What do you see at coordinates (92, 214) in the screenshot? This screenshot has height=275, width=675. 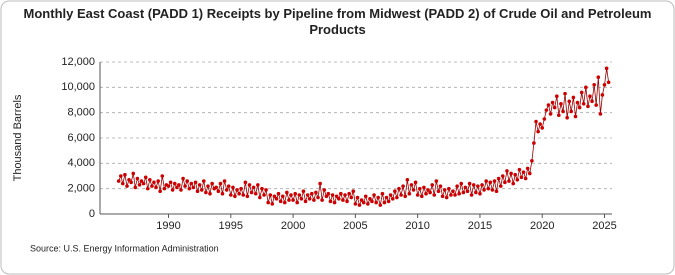 I see `y-tick-label: 0` at bounding box center [92, 214].